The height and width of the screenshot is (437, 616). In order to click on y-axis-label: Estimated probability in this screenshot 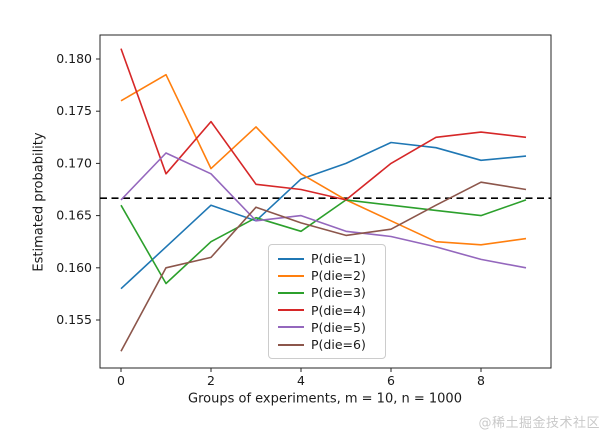, I will do `click(39, 202)`.